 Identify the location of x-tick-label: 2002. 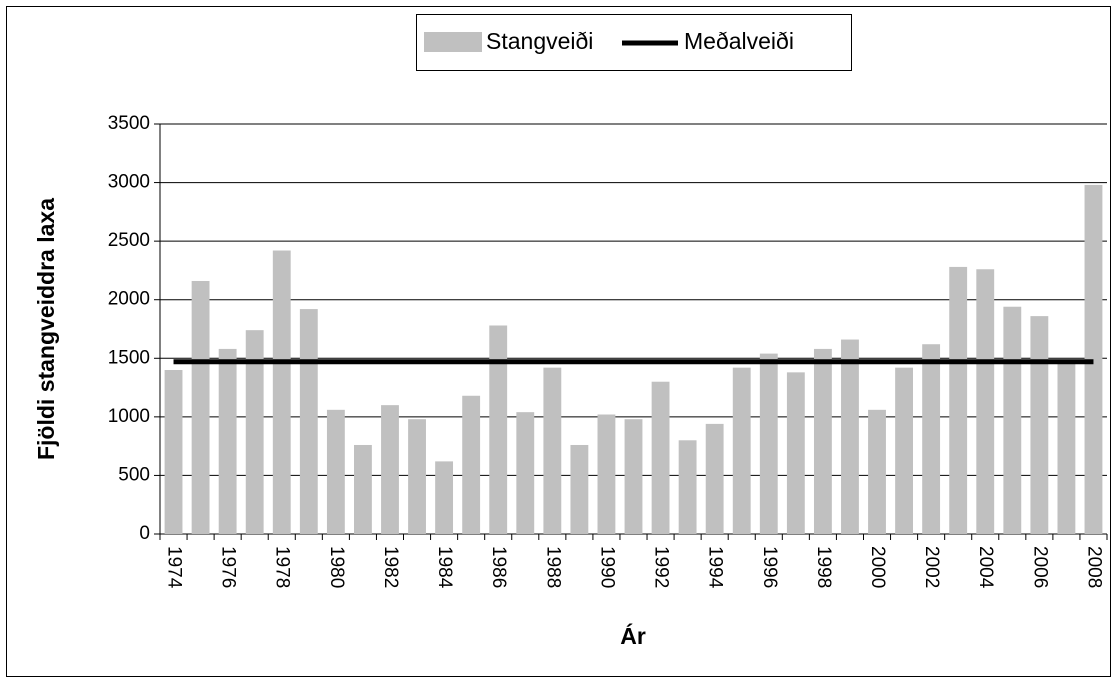
(931, 567).